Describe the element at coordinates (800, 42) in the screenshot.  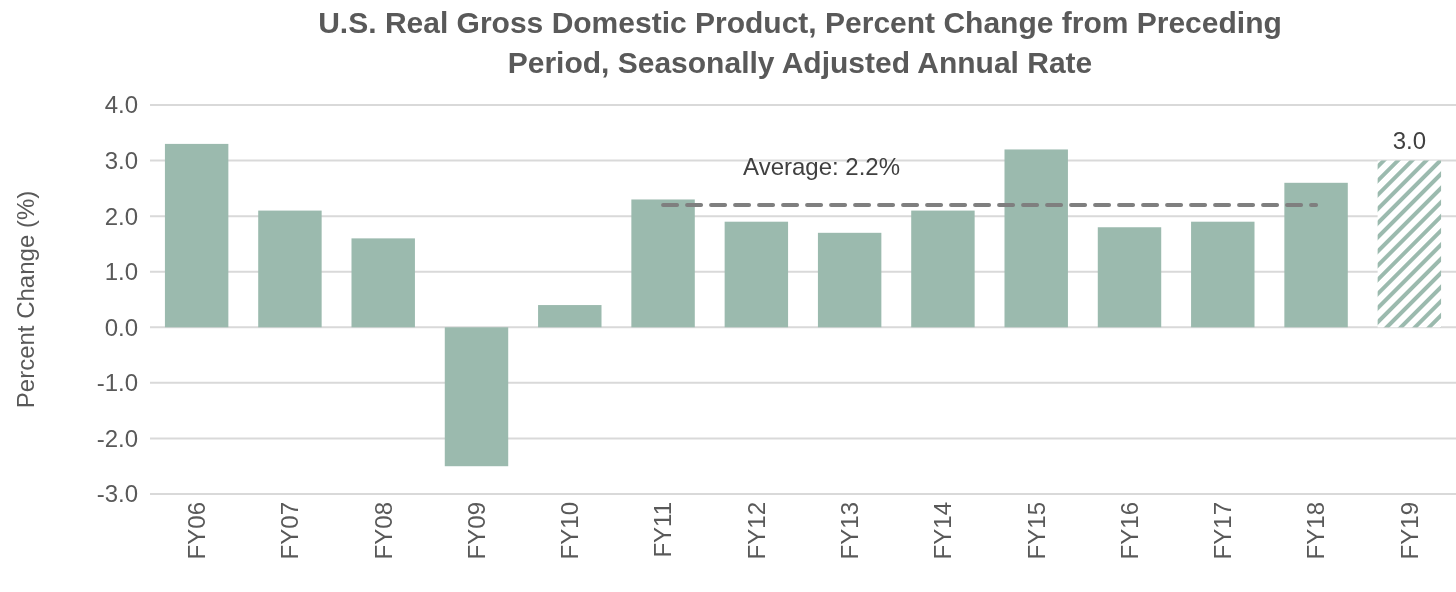
I see `chart-title: U.S. Real Gross Domestic Product, Percent Change from Preceding Period, Seasonally Adjusted Annual Rate` at that location.